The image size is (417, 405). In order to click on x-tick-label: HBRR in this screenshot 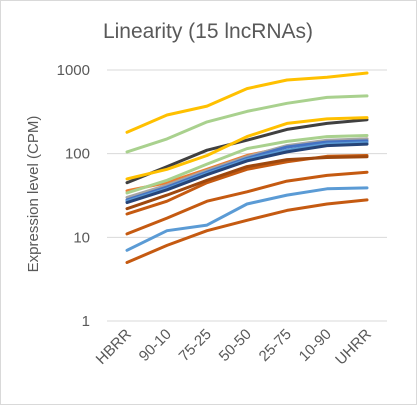, I will do `click(114, 347)`.